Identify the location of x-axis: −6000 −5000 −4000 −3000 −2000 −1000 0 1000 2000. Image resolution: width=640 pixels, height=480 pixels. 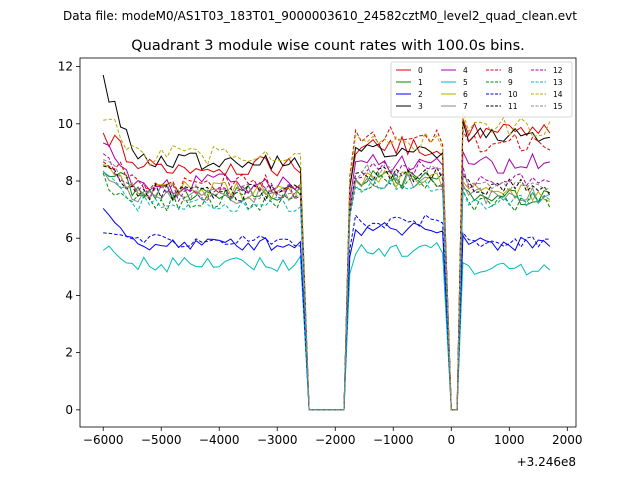
(333, 437).